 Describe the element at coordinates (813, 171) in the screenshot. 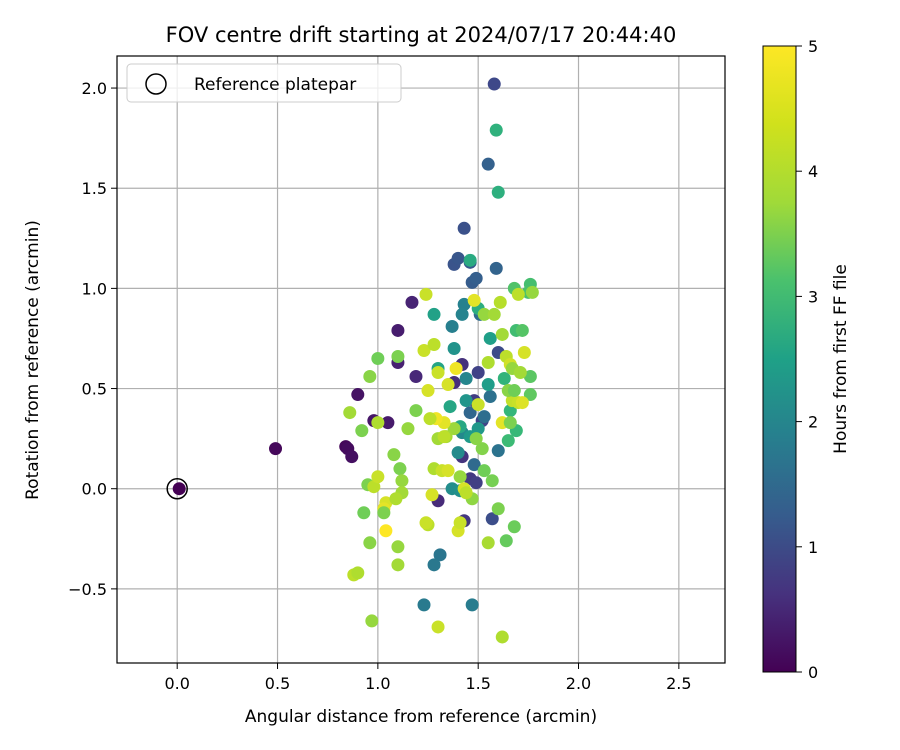

I see `colorbar-tick-label: 4` at that location.